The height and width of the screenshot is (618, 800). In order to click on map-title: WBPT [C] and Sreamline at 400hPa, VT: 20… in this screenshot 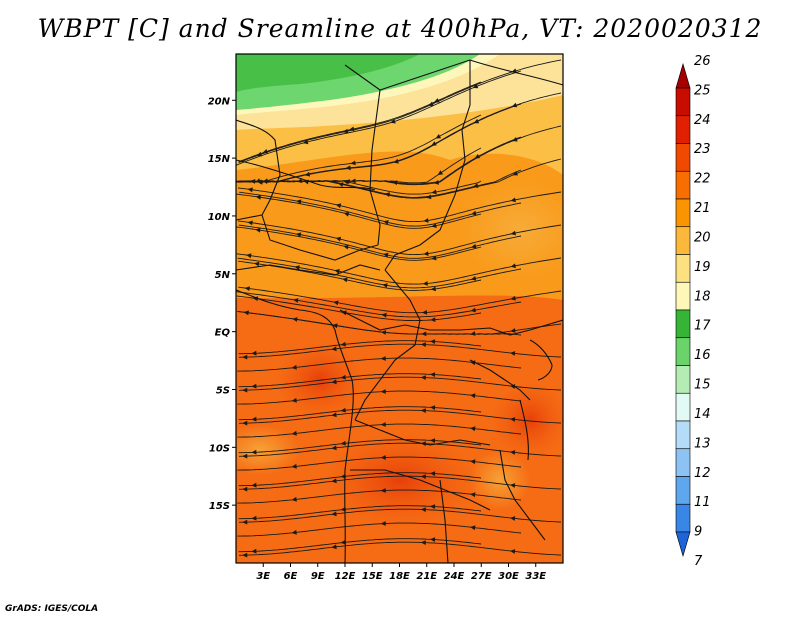, I will do `click(400, 28)`.